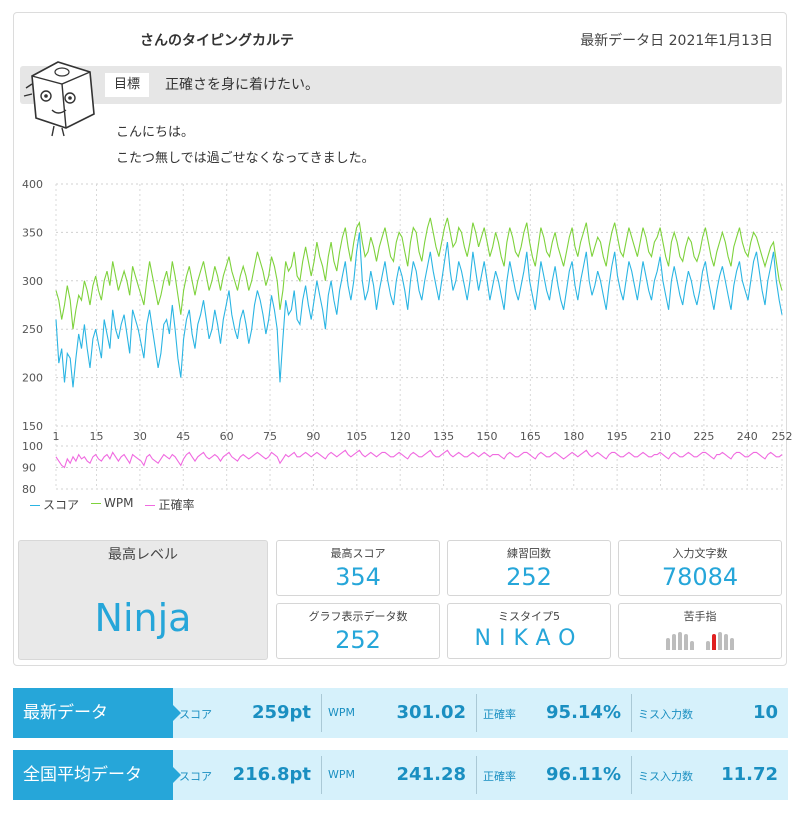 This screenshot has width=800, height=813. I want to click on level-panel, so click(143, 600).